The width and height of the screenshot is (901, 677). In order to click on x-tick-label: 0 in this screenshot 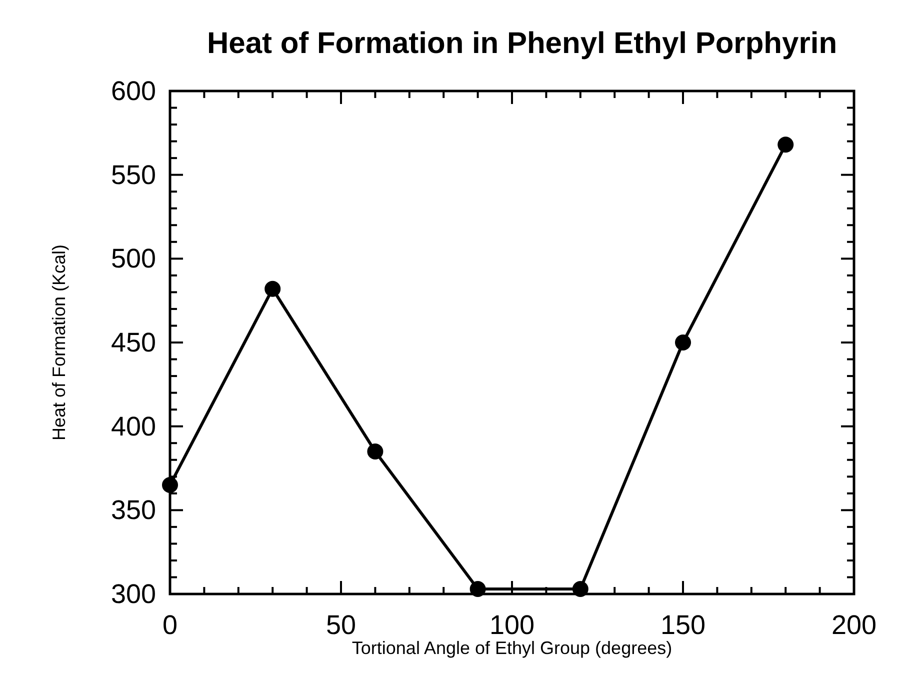, I will do `click(170, 625)`.